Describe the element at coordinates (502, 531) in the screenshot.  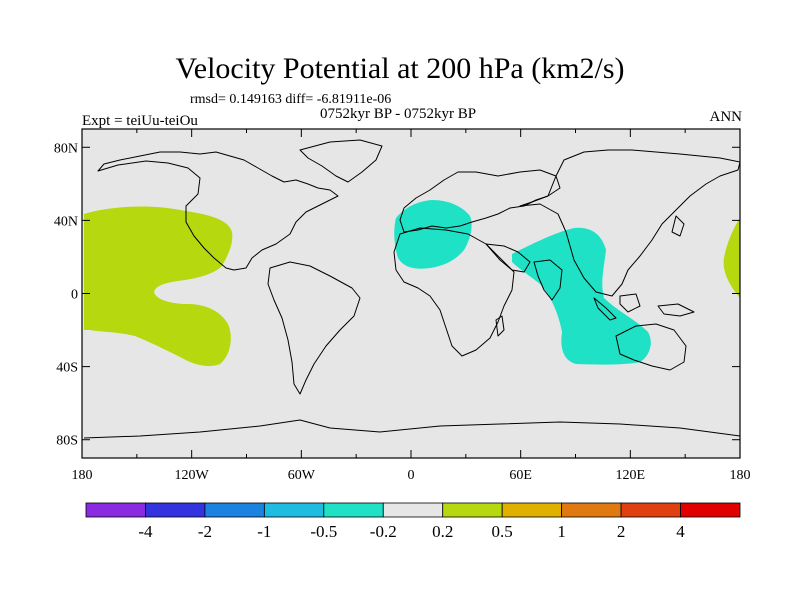
I see `colorbar-label: 0.5` at that location.